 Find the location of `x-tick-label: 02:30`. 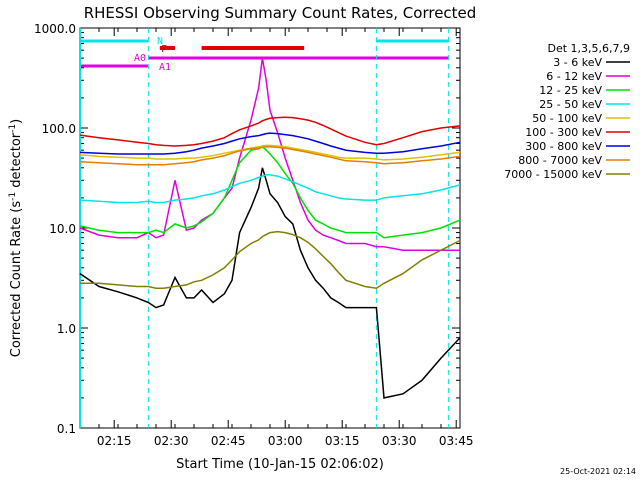

x-tick-label: 02:30 is located at coordinates (171, 441).